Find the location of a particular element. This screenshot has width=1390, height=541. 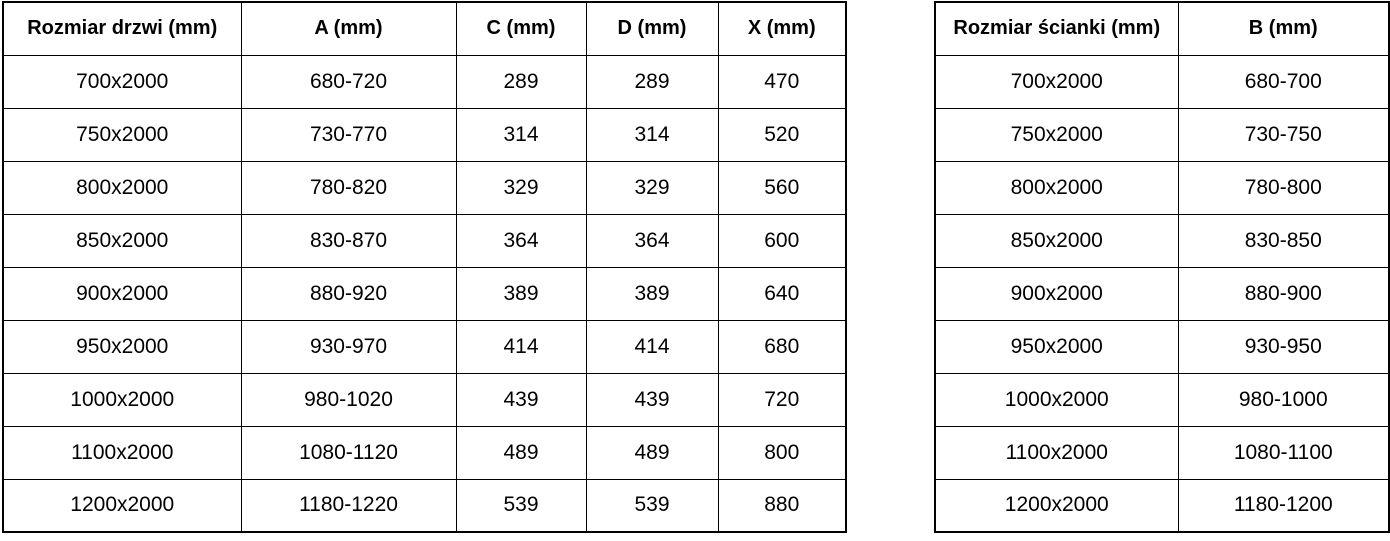

table-row: 1200x2000 1180-1220 539 539 880 is located at coordinates (424, 505).